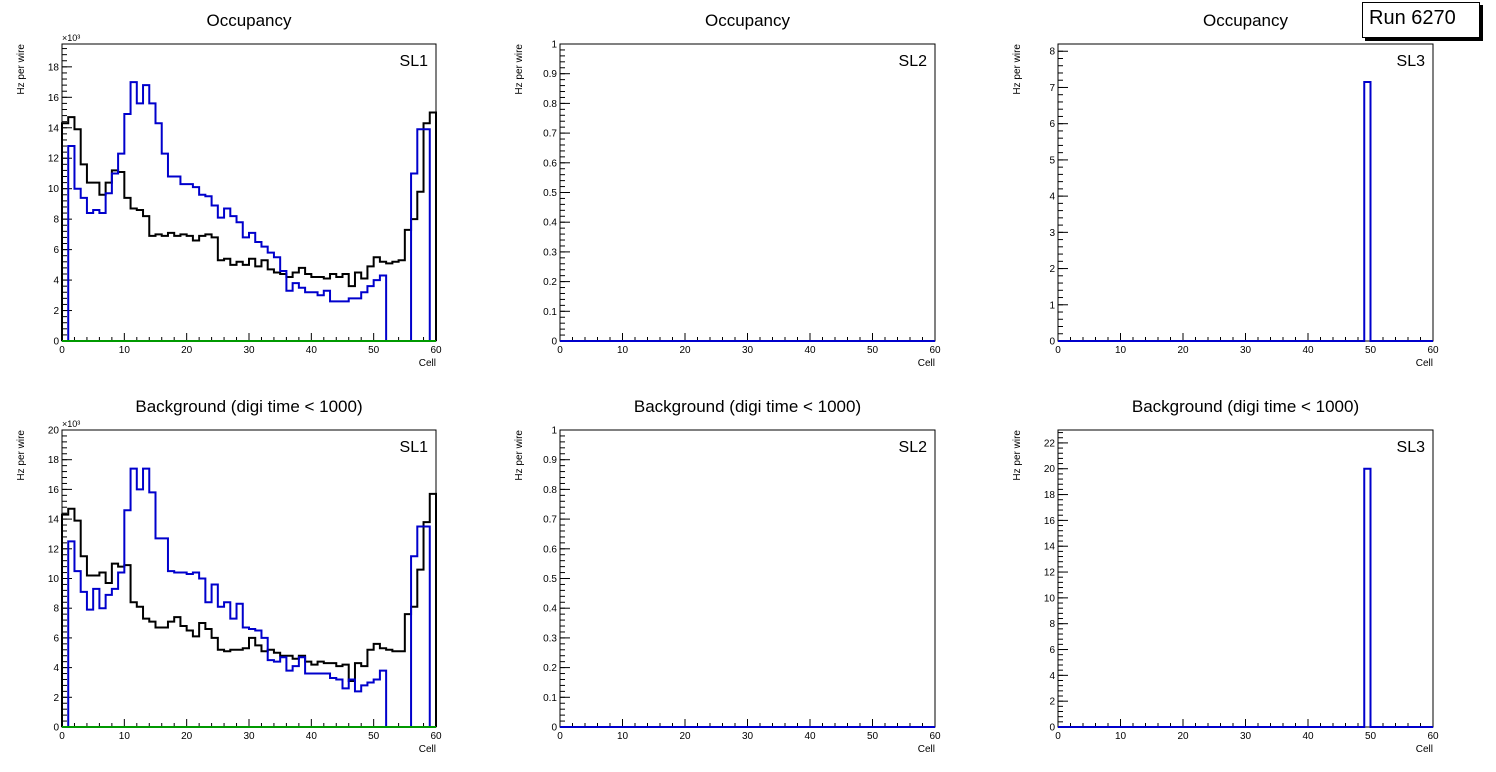 Image resolution: width=1496 pixels, height=772 pixels. Describe the element at coordinates (54, 431) in the screenshot. I see `y-tick-label: 20` at that location.